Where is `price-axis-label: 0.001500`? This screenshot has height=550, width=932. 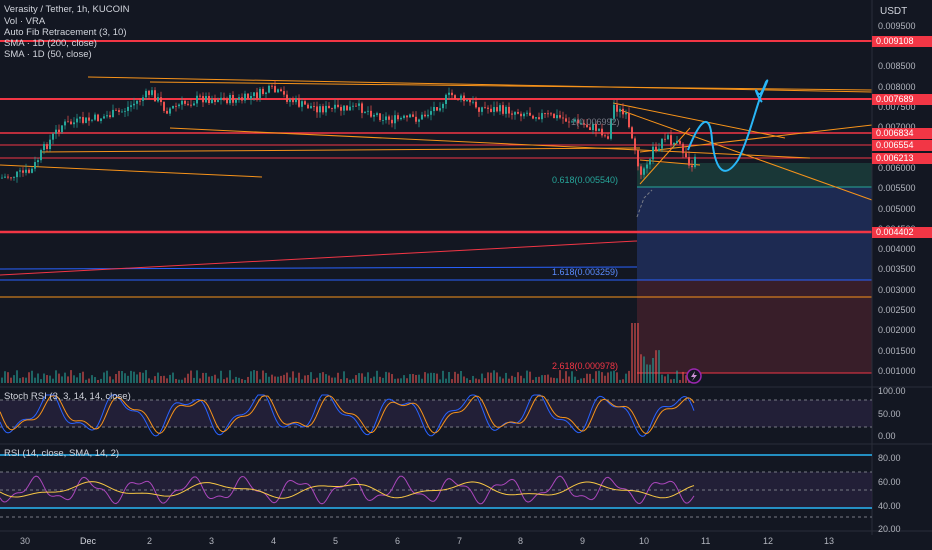
price-axis-label: 0.001500 is located at coordinates (897, 351).